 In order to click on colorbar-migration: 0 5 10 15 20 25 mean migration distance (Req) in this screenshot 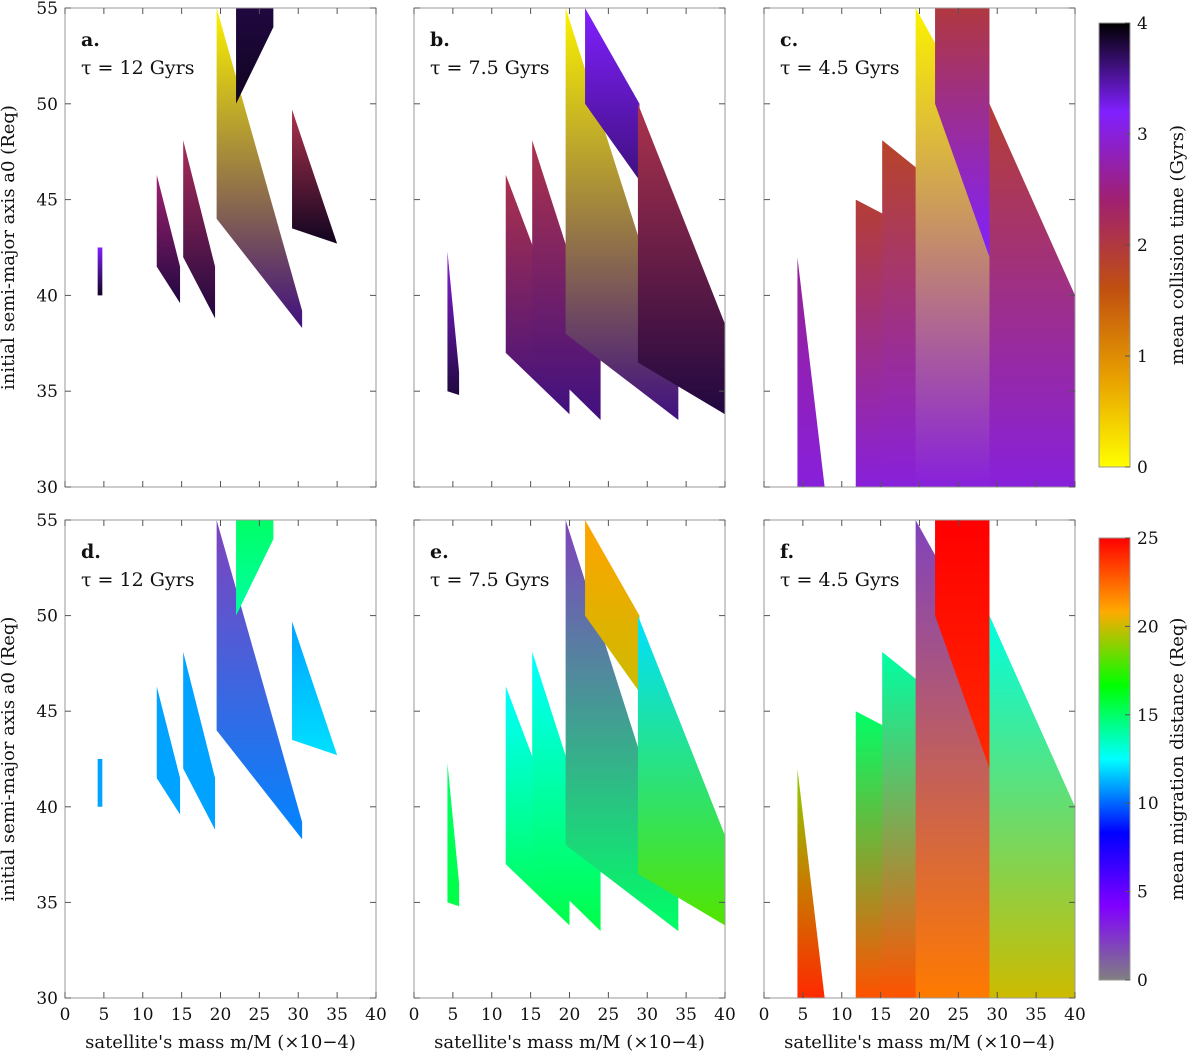, I will do `click(1143, 760)`.